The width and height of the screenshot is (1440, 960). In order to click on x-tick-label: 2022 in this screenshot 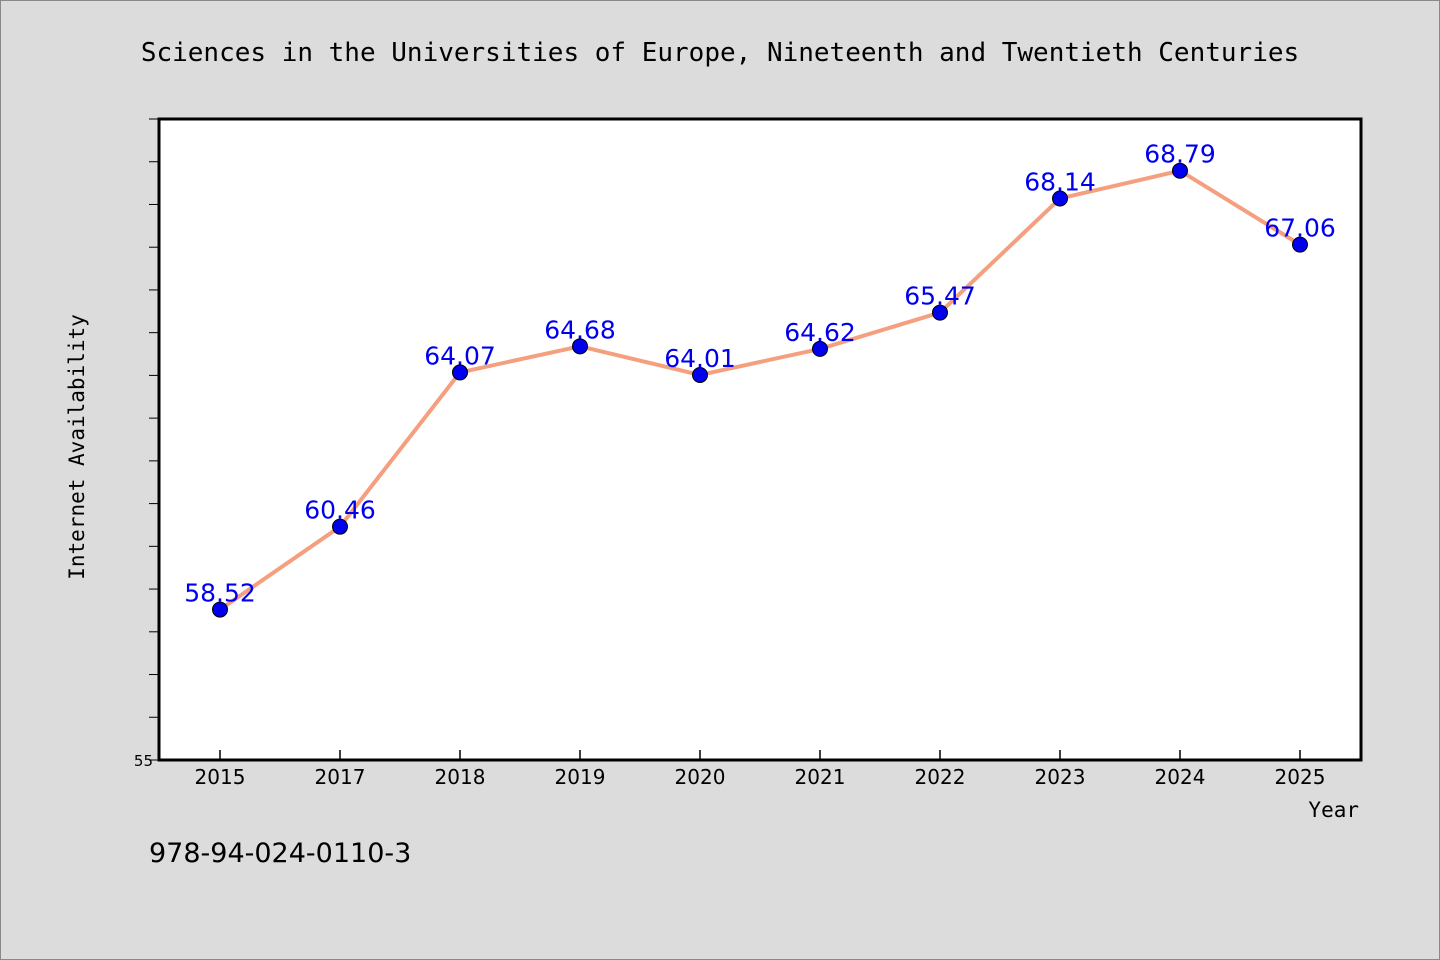, I will do `click(940, 777)`.